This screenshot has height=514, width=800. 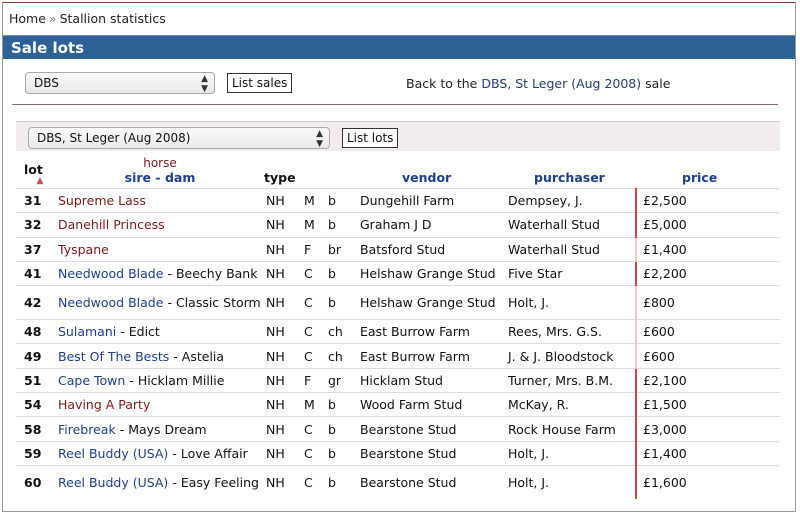 I want to click on lot-header-label: lot, so click(x=33, y=169).